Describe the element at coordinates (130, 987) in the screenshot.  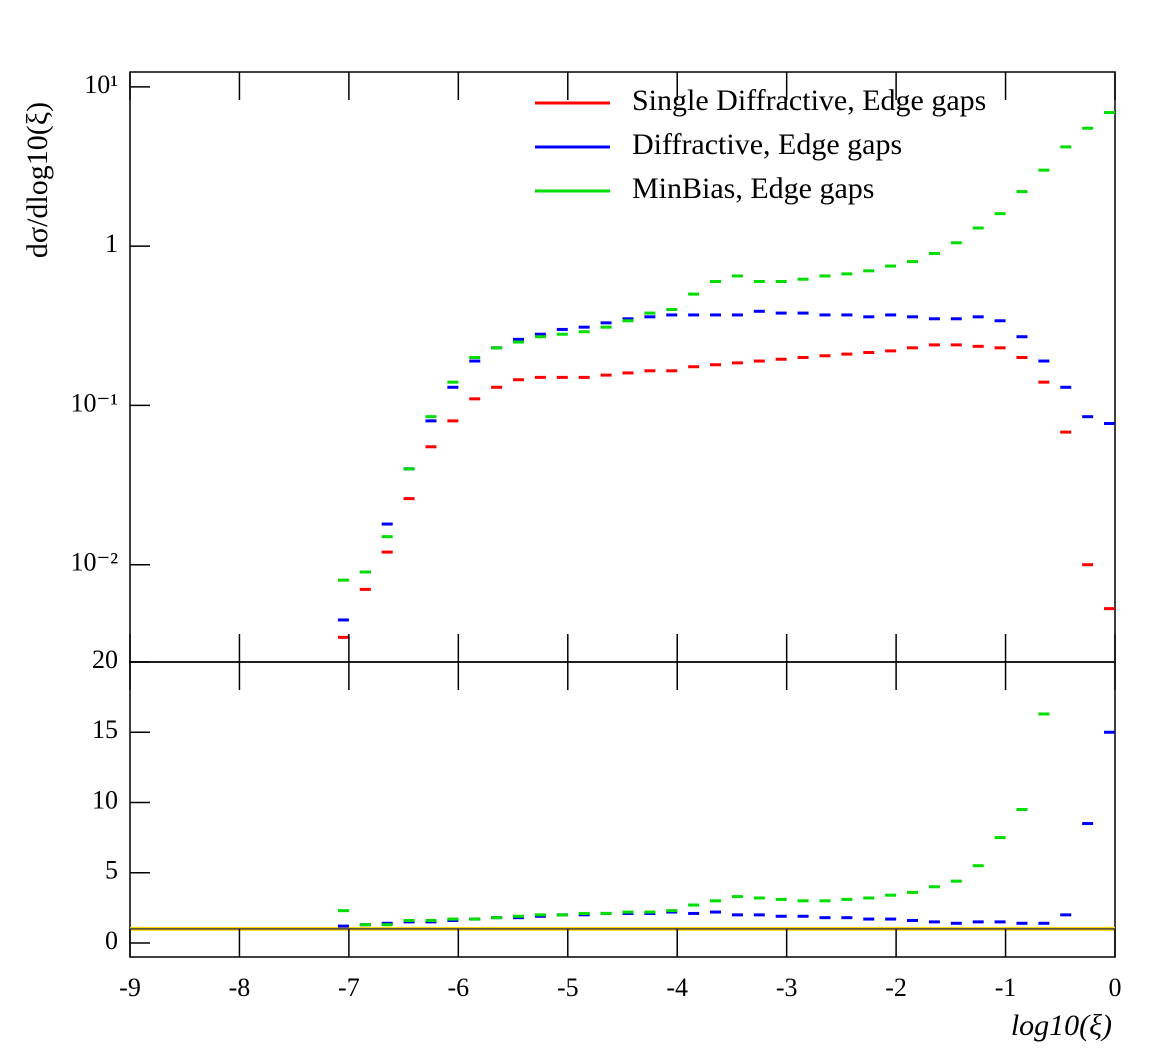
I see `x-tick-label: -9` at that location.